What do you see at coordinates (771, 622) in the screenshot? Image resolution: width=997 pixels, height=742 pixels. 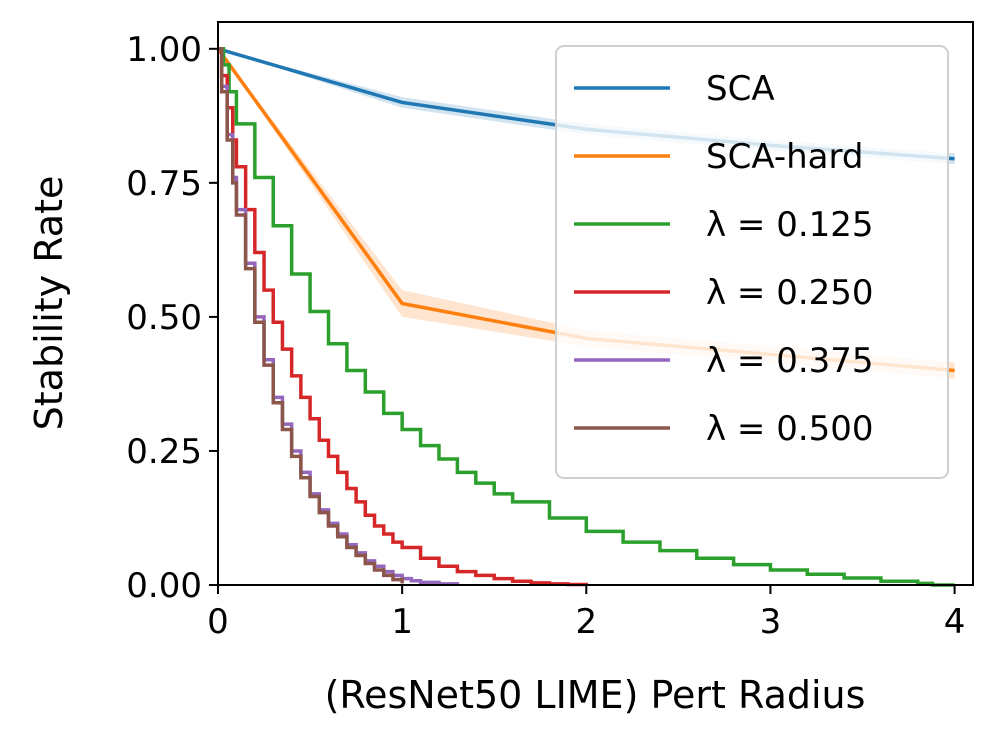 I see `x-tick-label: 3` at bounding box center [771, 622].